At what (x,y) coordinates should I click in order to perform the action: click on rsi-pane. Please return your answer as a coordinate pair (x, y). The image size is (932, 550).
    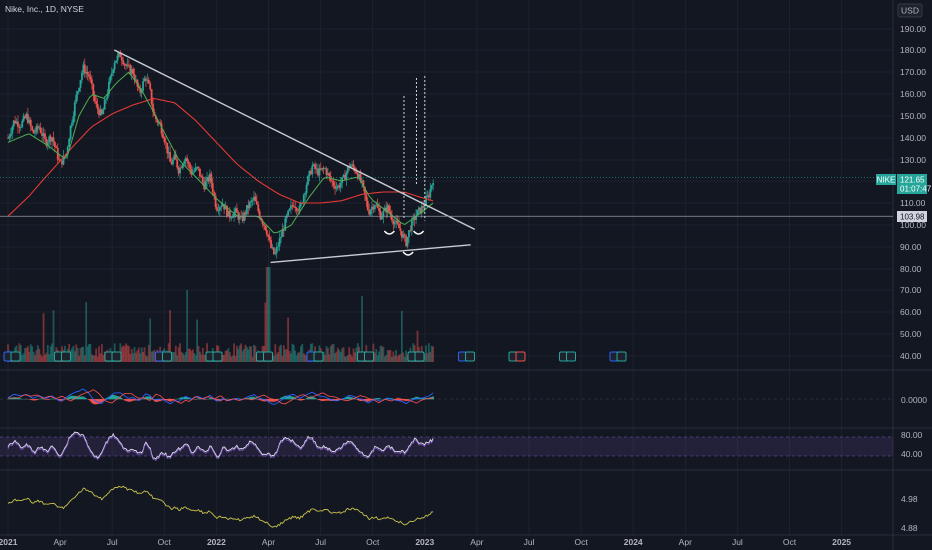
    Looking at the image, I should click on (446, 446).